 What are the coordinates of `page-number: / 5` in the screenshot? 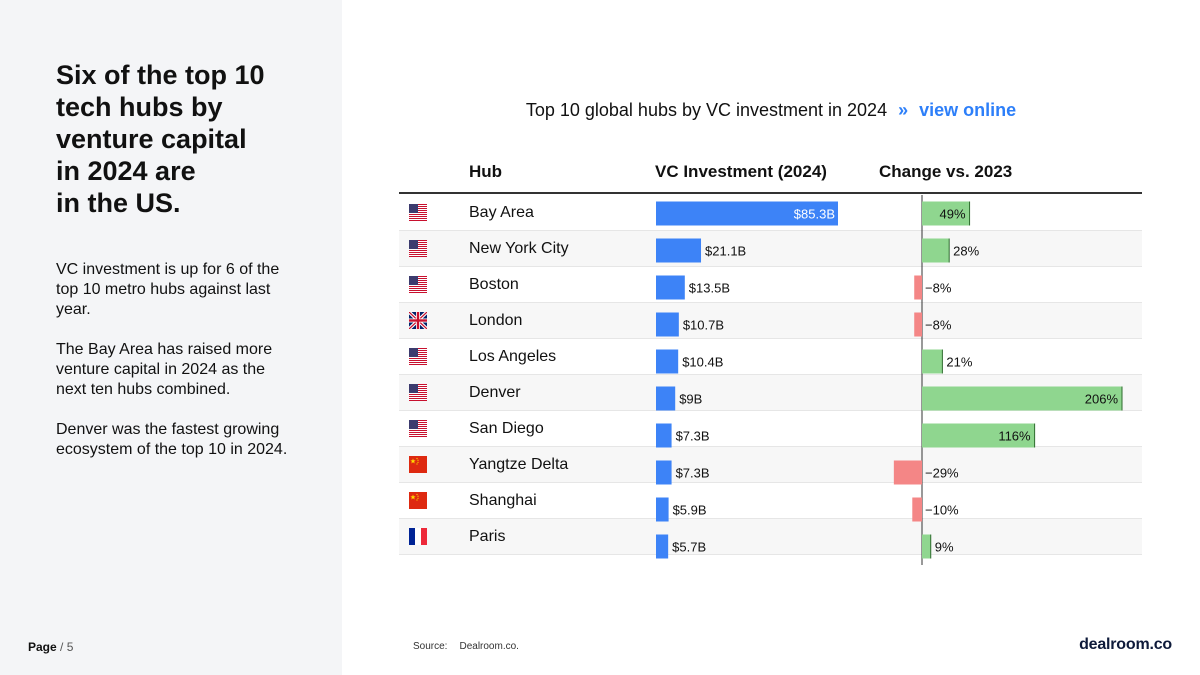 It's located at (67, 647).